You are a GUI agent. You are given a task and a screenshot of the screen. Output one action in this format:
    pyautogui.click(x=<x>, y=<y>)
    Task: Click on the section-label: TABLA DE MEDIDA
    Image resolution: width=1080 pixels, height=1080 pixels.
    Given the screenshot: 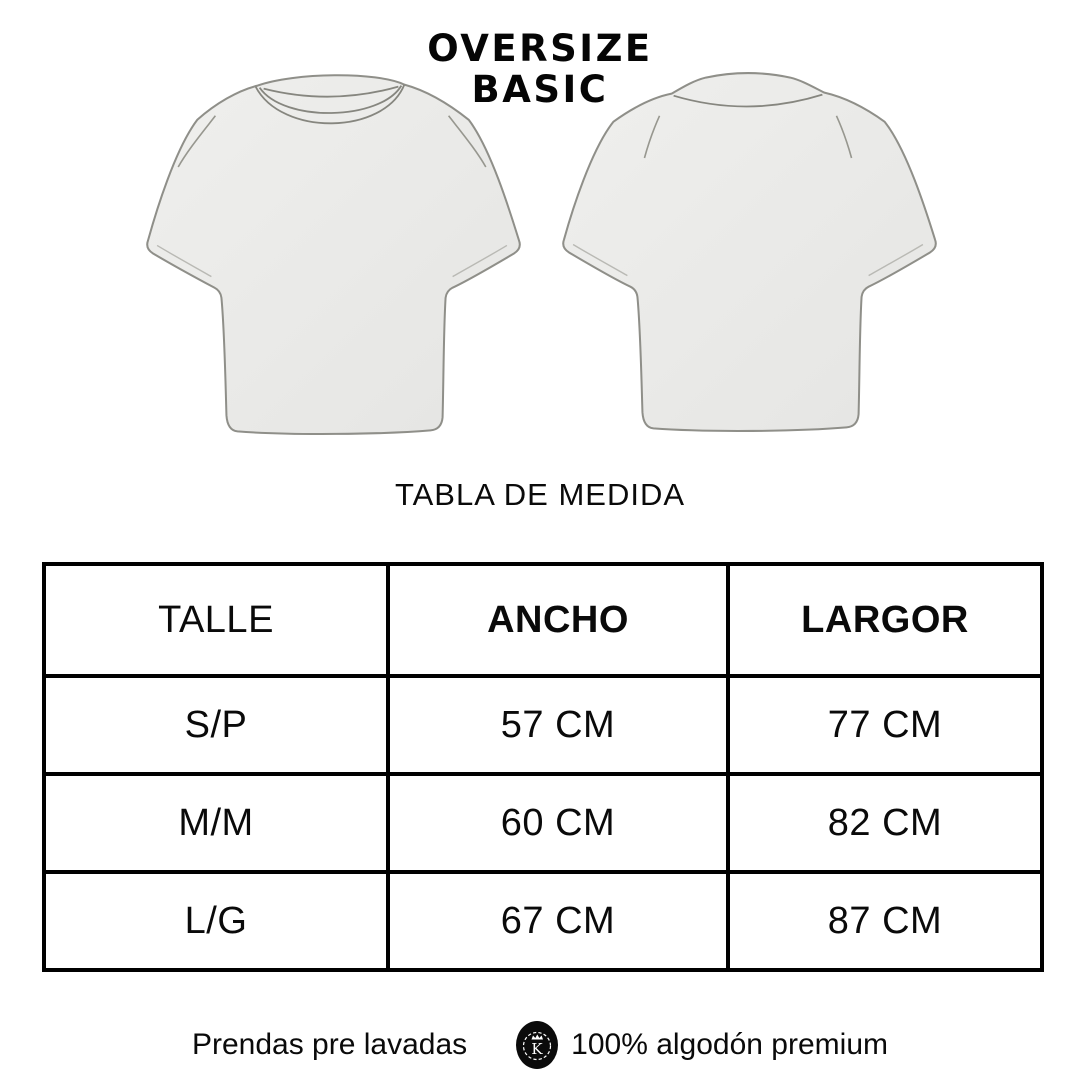 What is the action you would take?
    pyautogui.click(x=540, y=494)
    